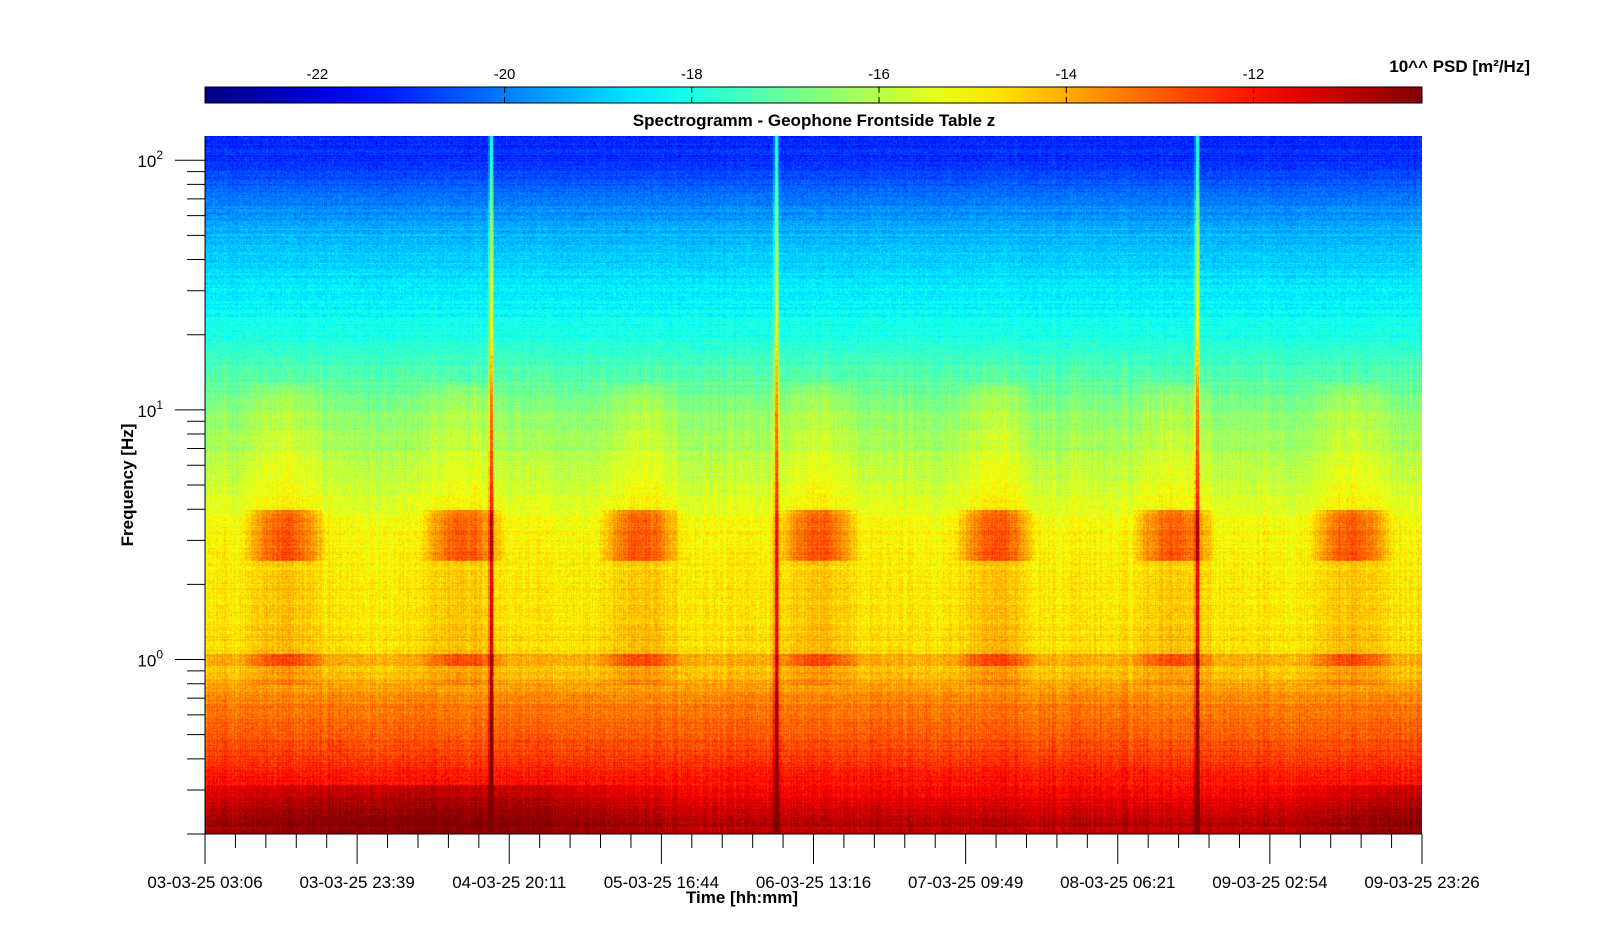 This screenshot has width=1600, height=944. Describe the element at coordinates (171, 485) in the screenshot. I see `y-axis: 10⁰ 10¹ 10²` at that location.